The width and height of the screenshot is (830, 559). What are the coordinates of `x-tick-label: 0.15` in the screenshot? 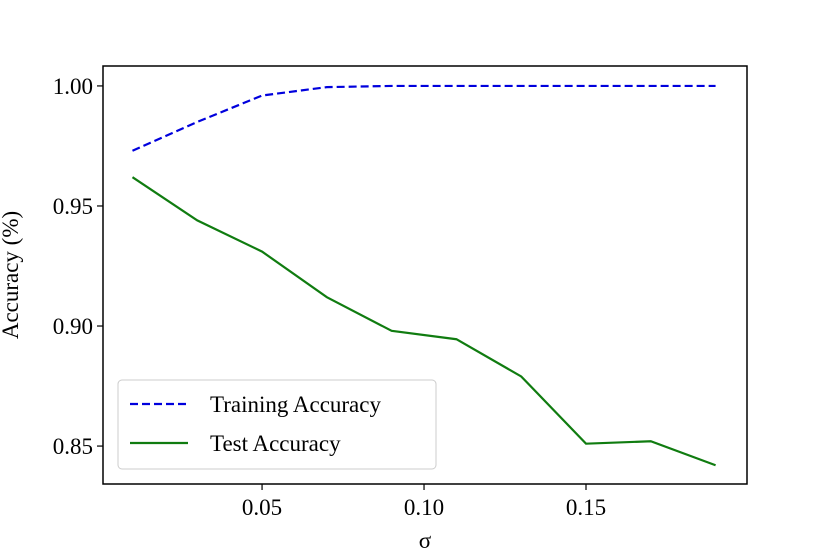 It's located at (586, 507).